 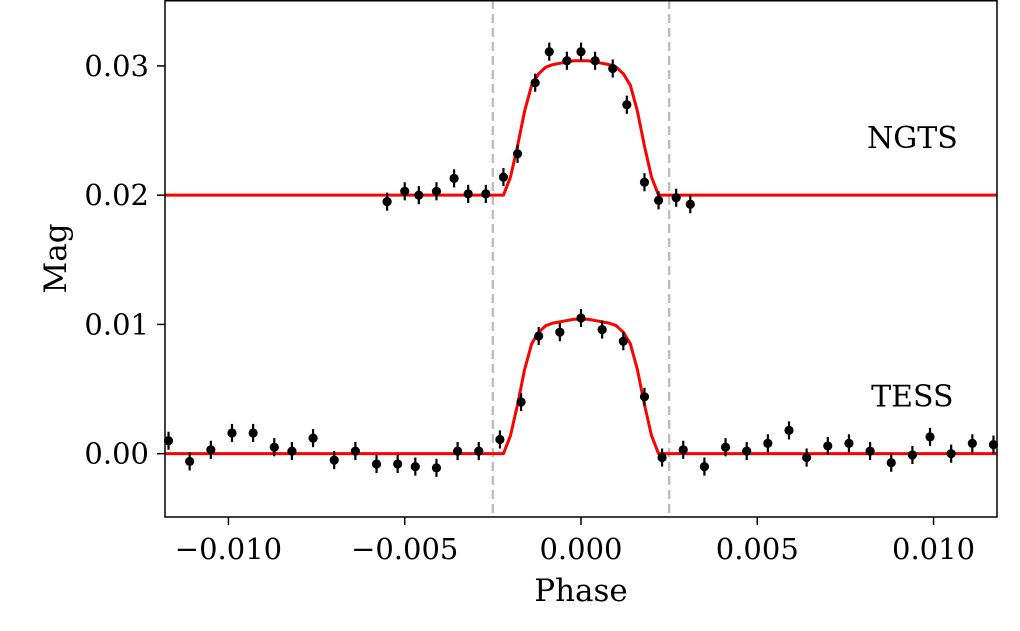 I want to click on x-tick-label: 0.005, so click(x=757, y=549).